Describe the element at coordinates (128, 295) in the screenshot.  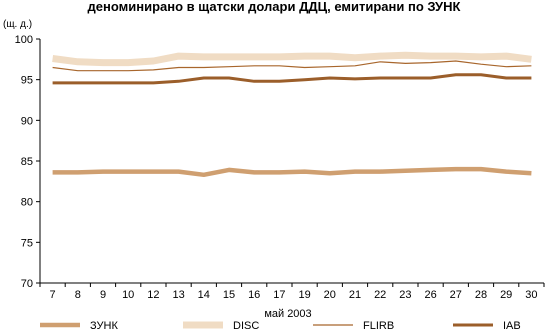
I see `x-tick-label: 10` at that location.